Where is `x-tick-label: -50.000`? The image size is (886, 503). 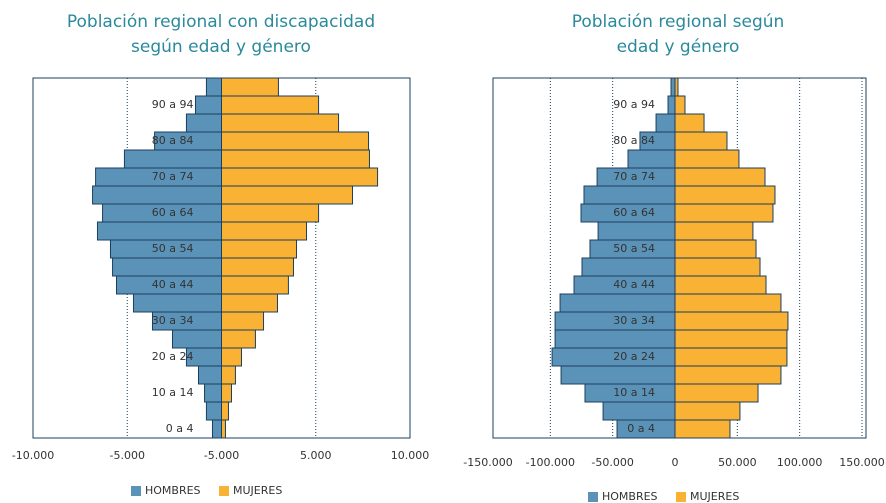
x-tick-label: -50.000 is located at coordinates (612, 462).